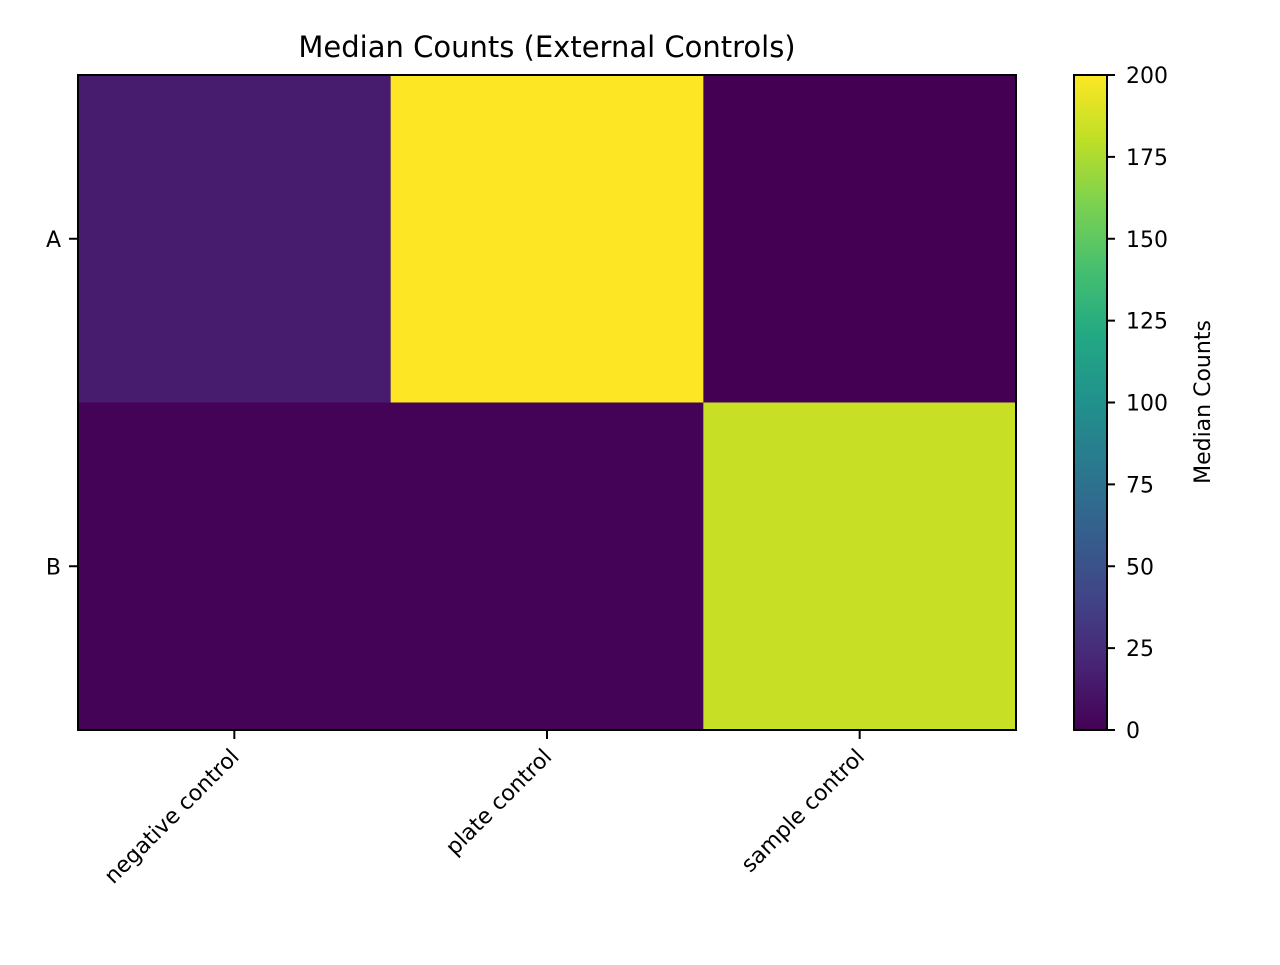 The width and height of the screenshot is (1280, 965). Describe the element at coordinates (1140, 485) in the screenshot. I see `colorbar-tick-label: 75` at that location.